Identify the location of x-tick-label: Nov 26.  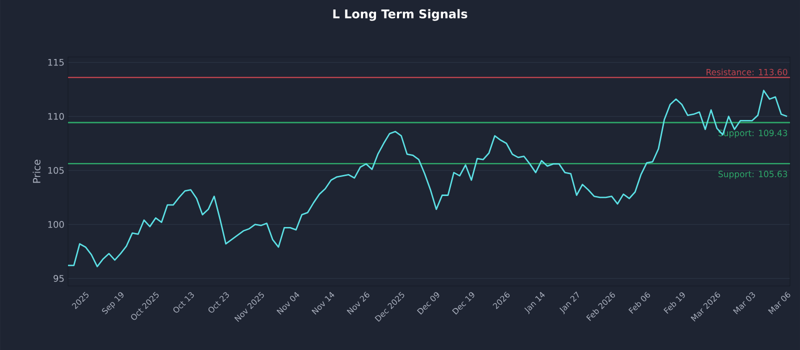
(358, 303).